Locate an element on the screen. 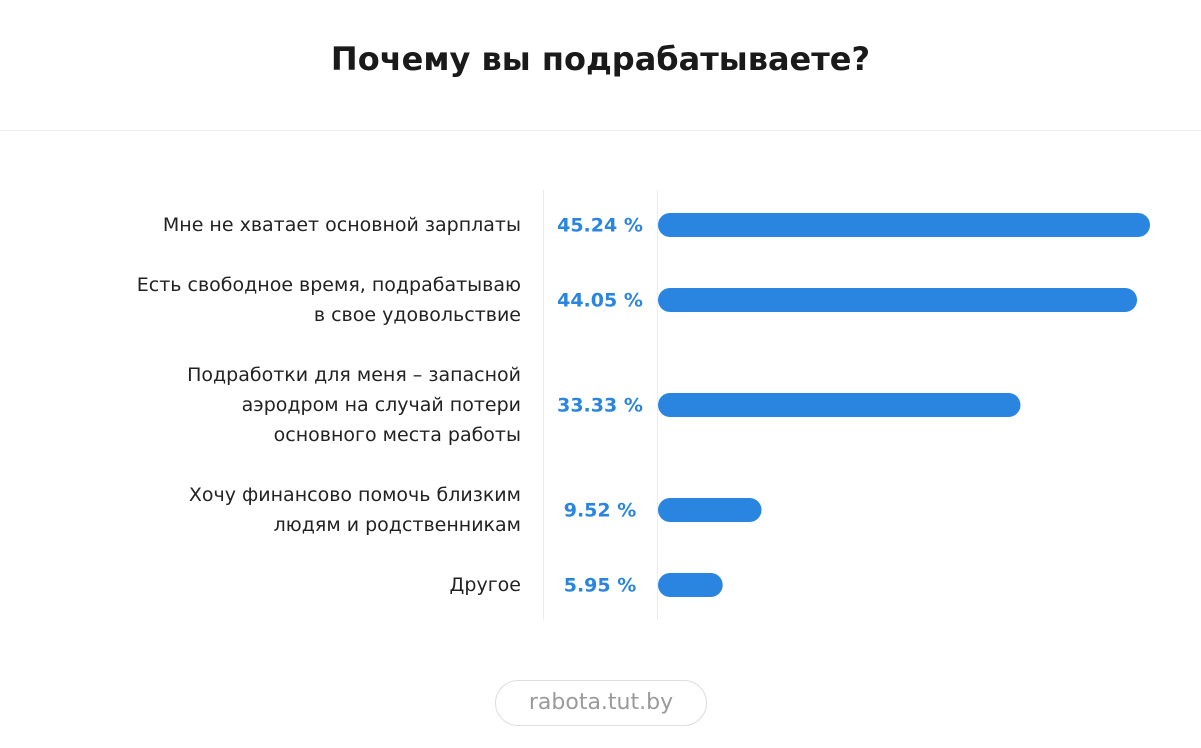 The width and height of the screenshot is (1201, 748). value-label: 33.33 % is located at coordinates (600, 406).